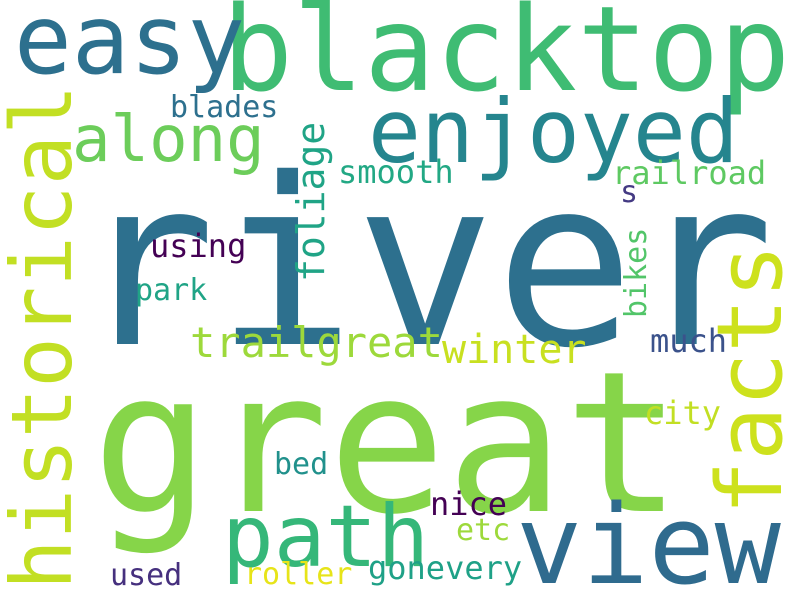 The width and height of the screenshot is (800, 600). I want to click on word-facts: facts, so click(749, 379).